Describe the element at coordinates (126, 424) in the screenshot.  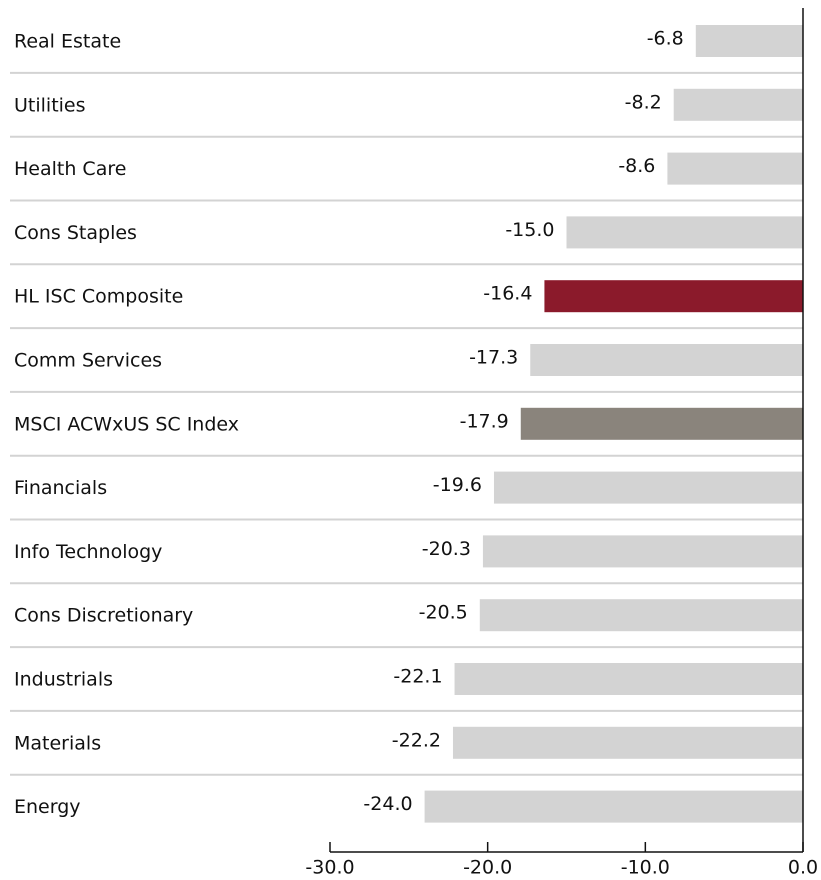
I see `category-label: MSCI ACWxUS SC Index` at that location.